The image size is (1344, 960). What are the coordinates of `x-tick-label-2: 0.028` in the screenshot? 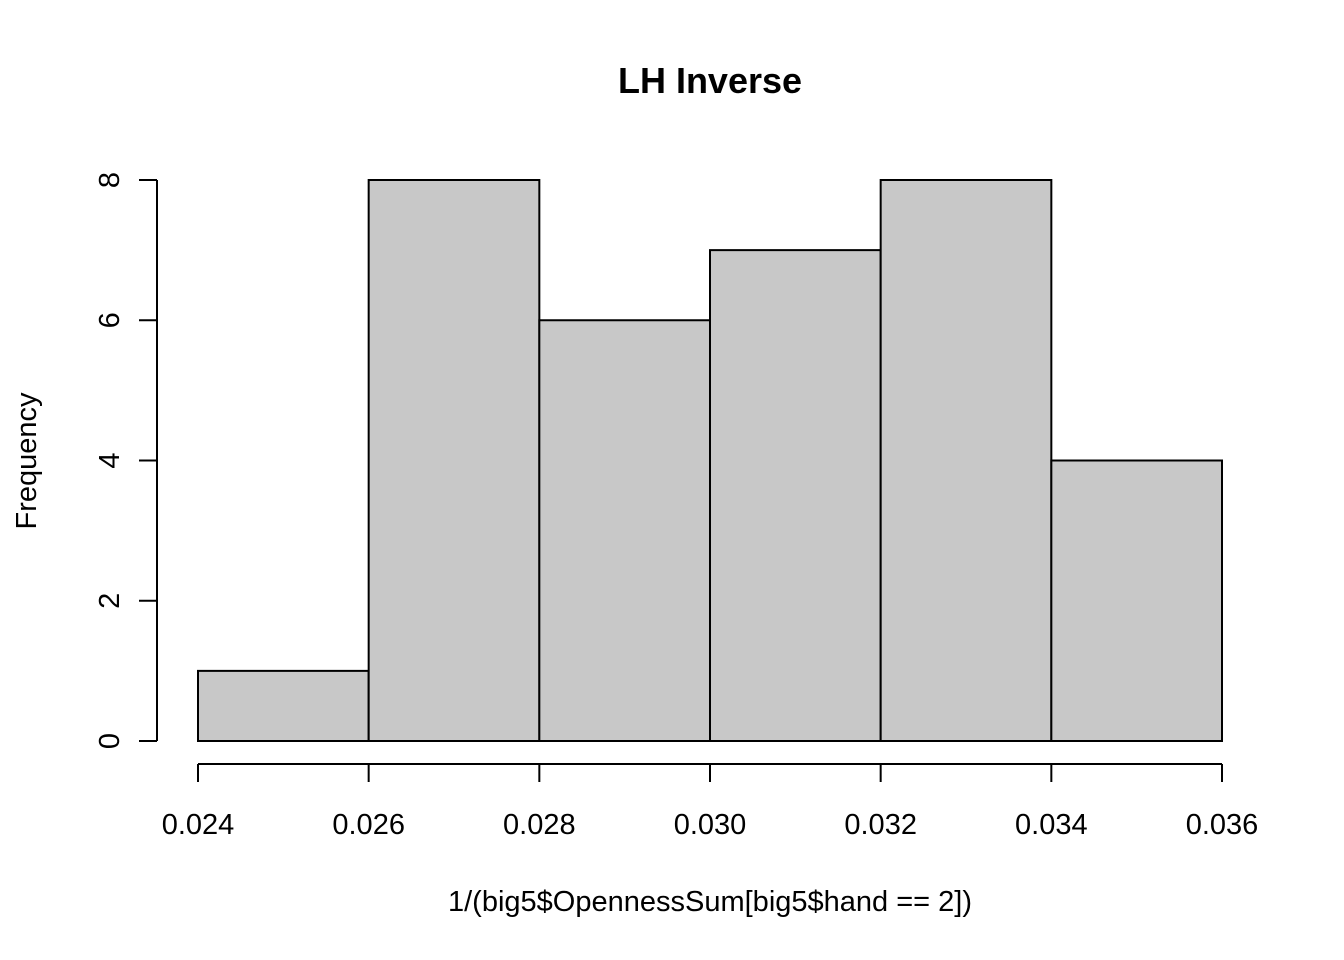 It's located at (539, 825).